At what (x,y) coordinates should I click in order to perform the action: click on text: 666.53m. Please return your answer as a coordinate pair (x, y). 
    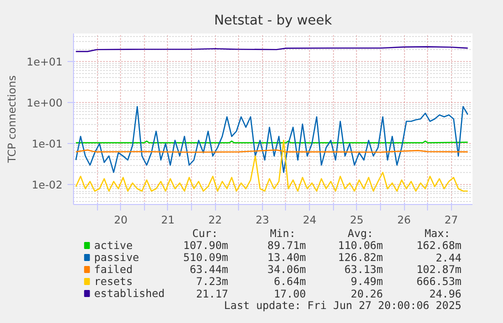
    Looking at the image, I should click on (439, 281).